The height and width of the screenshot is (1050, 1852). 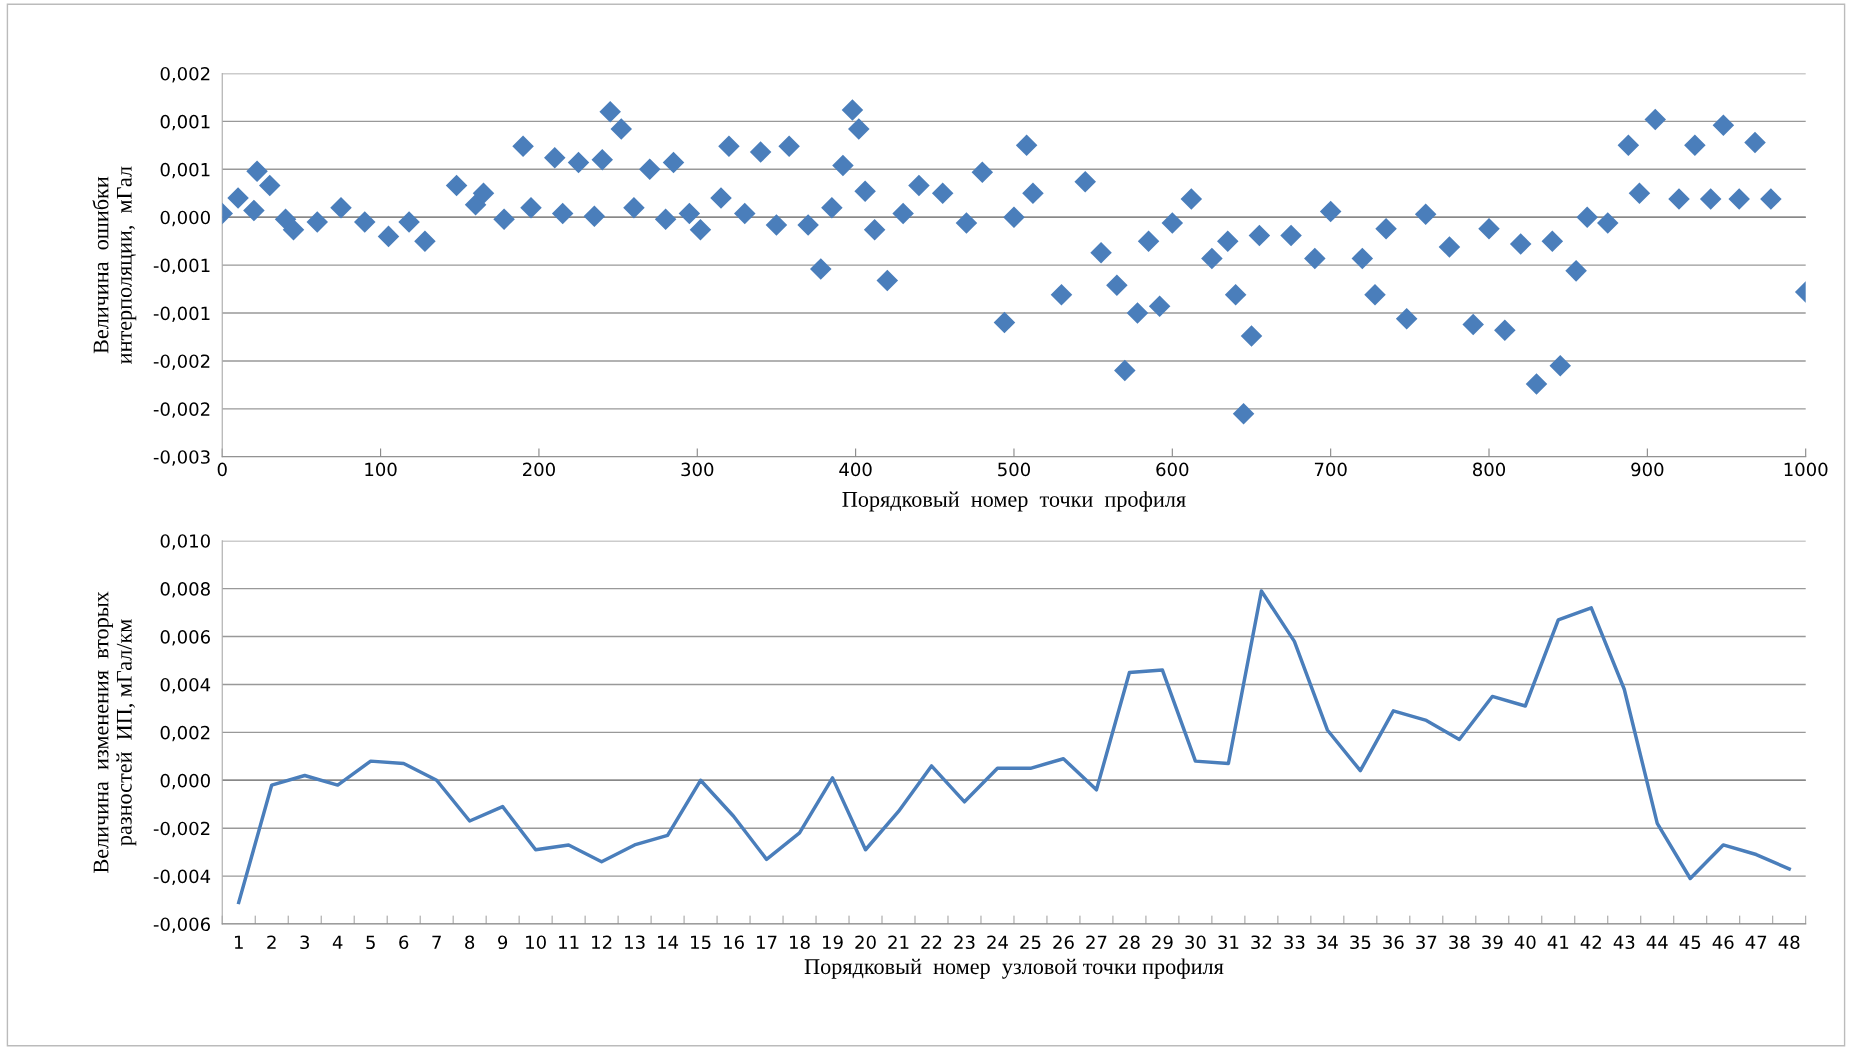 What do you see at coordinates (536, 942) in the screenshot?
I see `x-tick-label: 10` at bounding box center [536, 942].